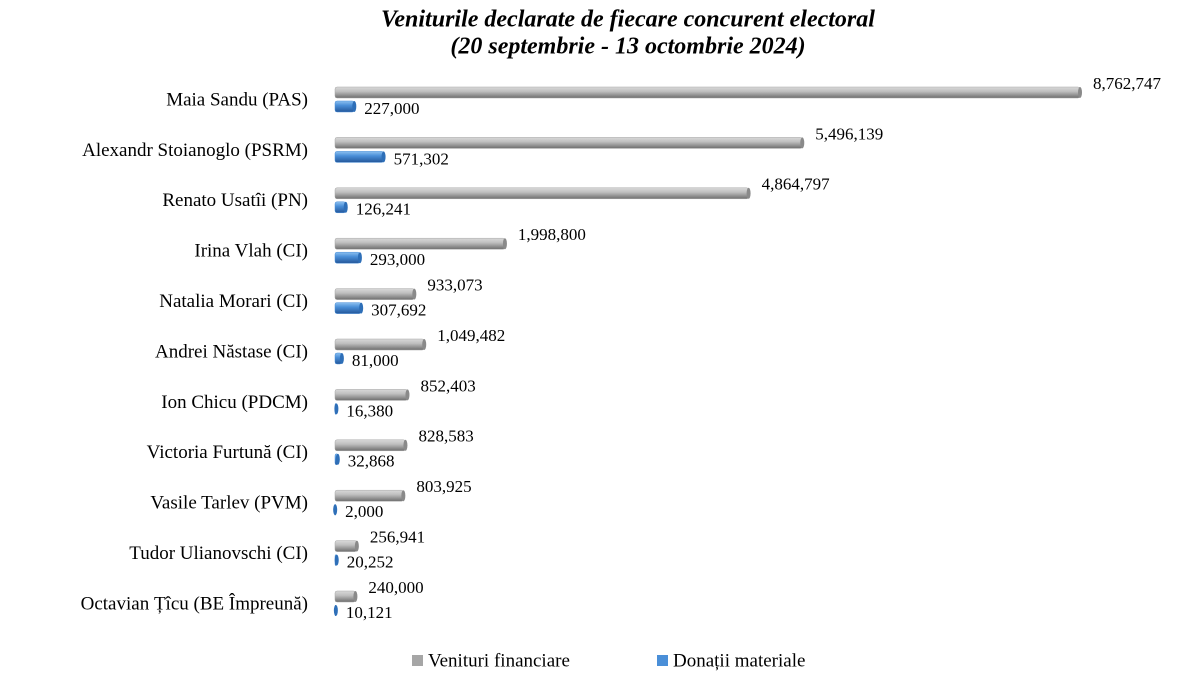  What do you see at coordinates (397, 259) in the screenshot?
I see `data-label: 293,000` at bounding box center [397, 259].